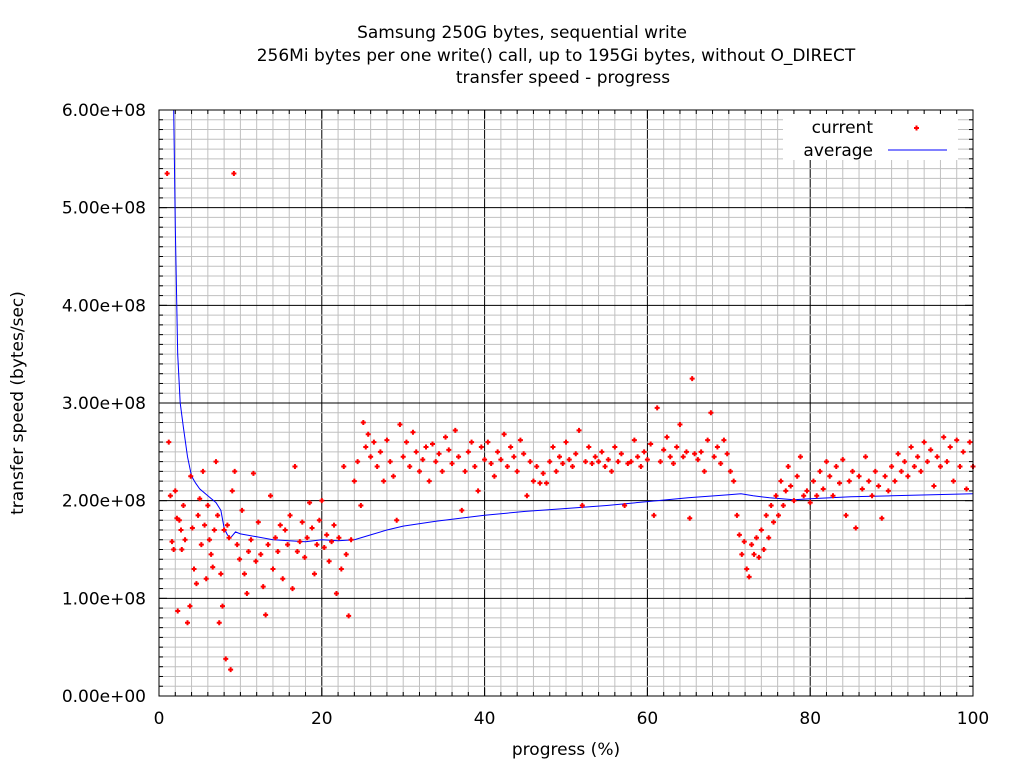 This screenshot has height=768, width=1024. What do you see at coordinates (104, 111) in the screenshot?
I see `y-tick-label: 6.00e+08` at bounding box center [104, 111].